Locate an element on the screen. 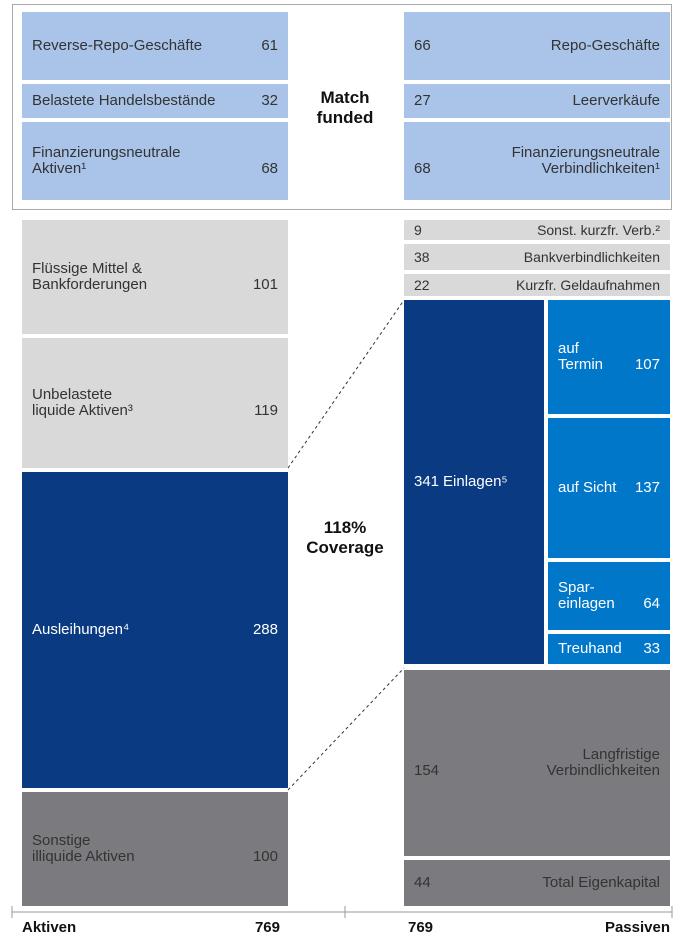 The image size is (683, 939). box-label: Bankverbindlichkeiten is located at coordinates (591, 256).